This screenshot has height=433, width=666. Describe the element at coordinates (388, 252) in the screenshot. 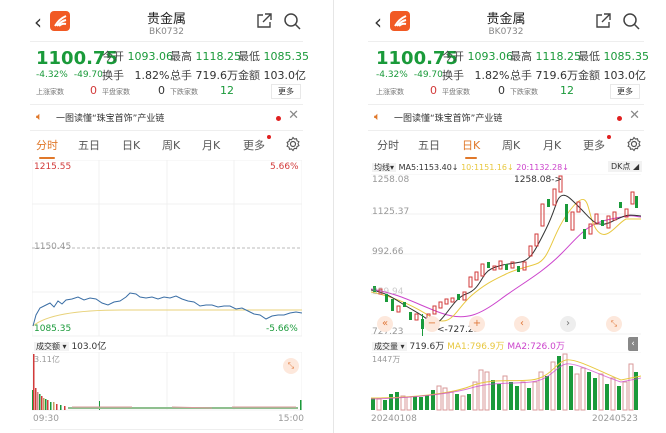

I see `y-axis-label: 992.66` at that location.